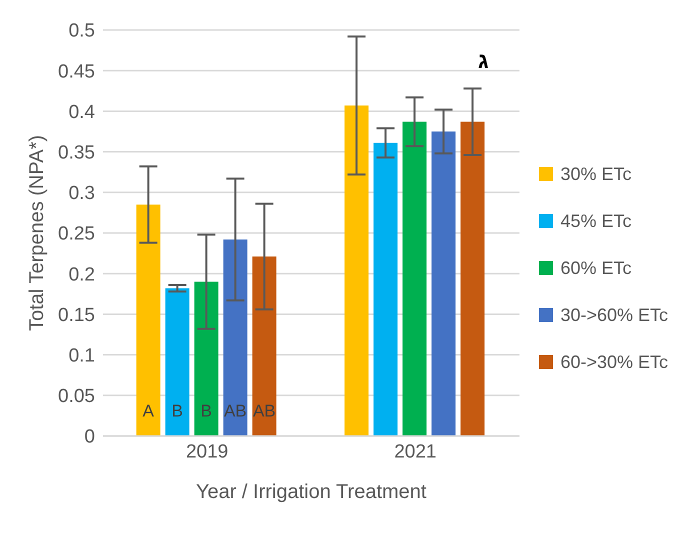 The image size is (685, 533). Describe the element at coordinates (76, 234) in the screenshot. I see `y-tick-label: 0.25` at that location.